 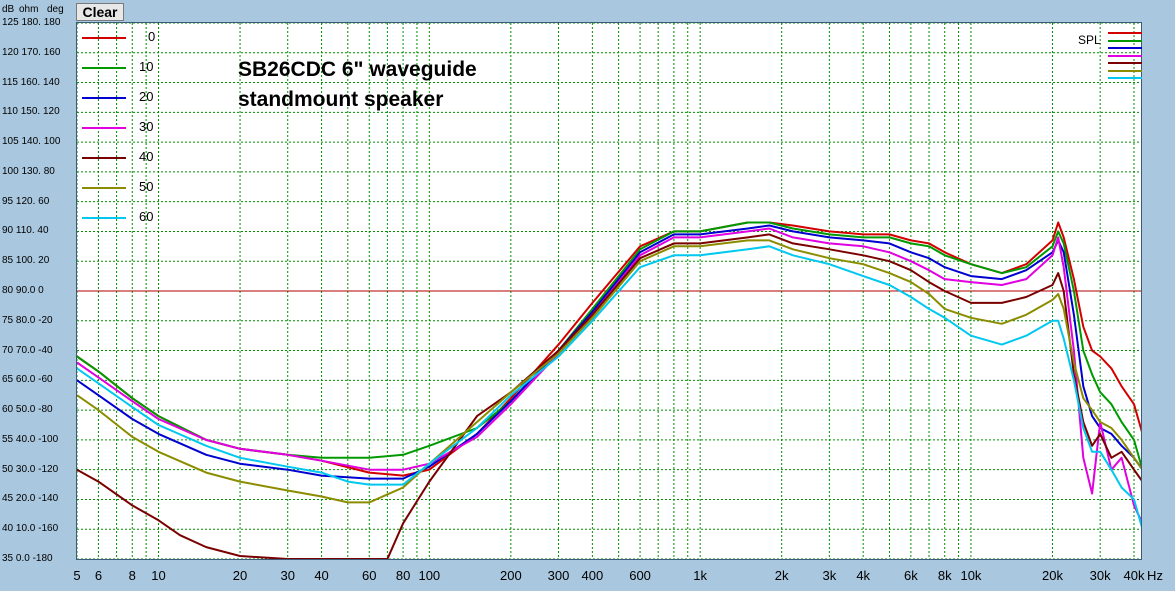 What do you see at coordinates (26, 201) in the screenshot?
I see `y-tick-label: 95 120. 60` at bounding box center [26, 201].